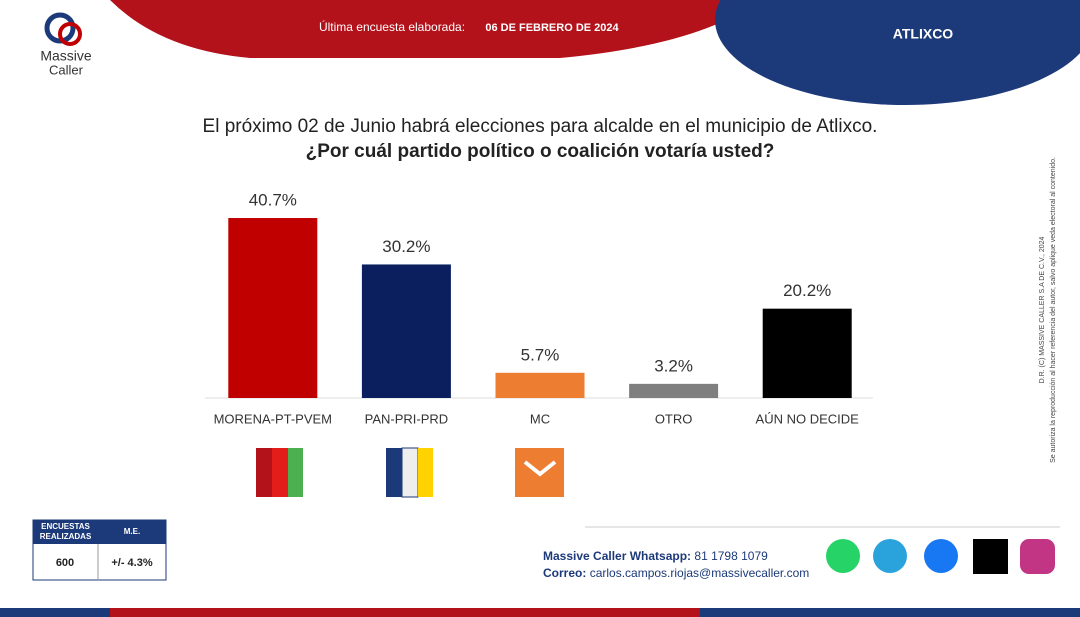 The width and height of the screenshot is (1080, 617). What do you see at coordinates (923, 34) in the screenshot?
I see `location: ATLIXCO` at bounding box center [923, 34].